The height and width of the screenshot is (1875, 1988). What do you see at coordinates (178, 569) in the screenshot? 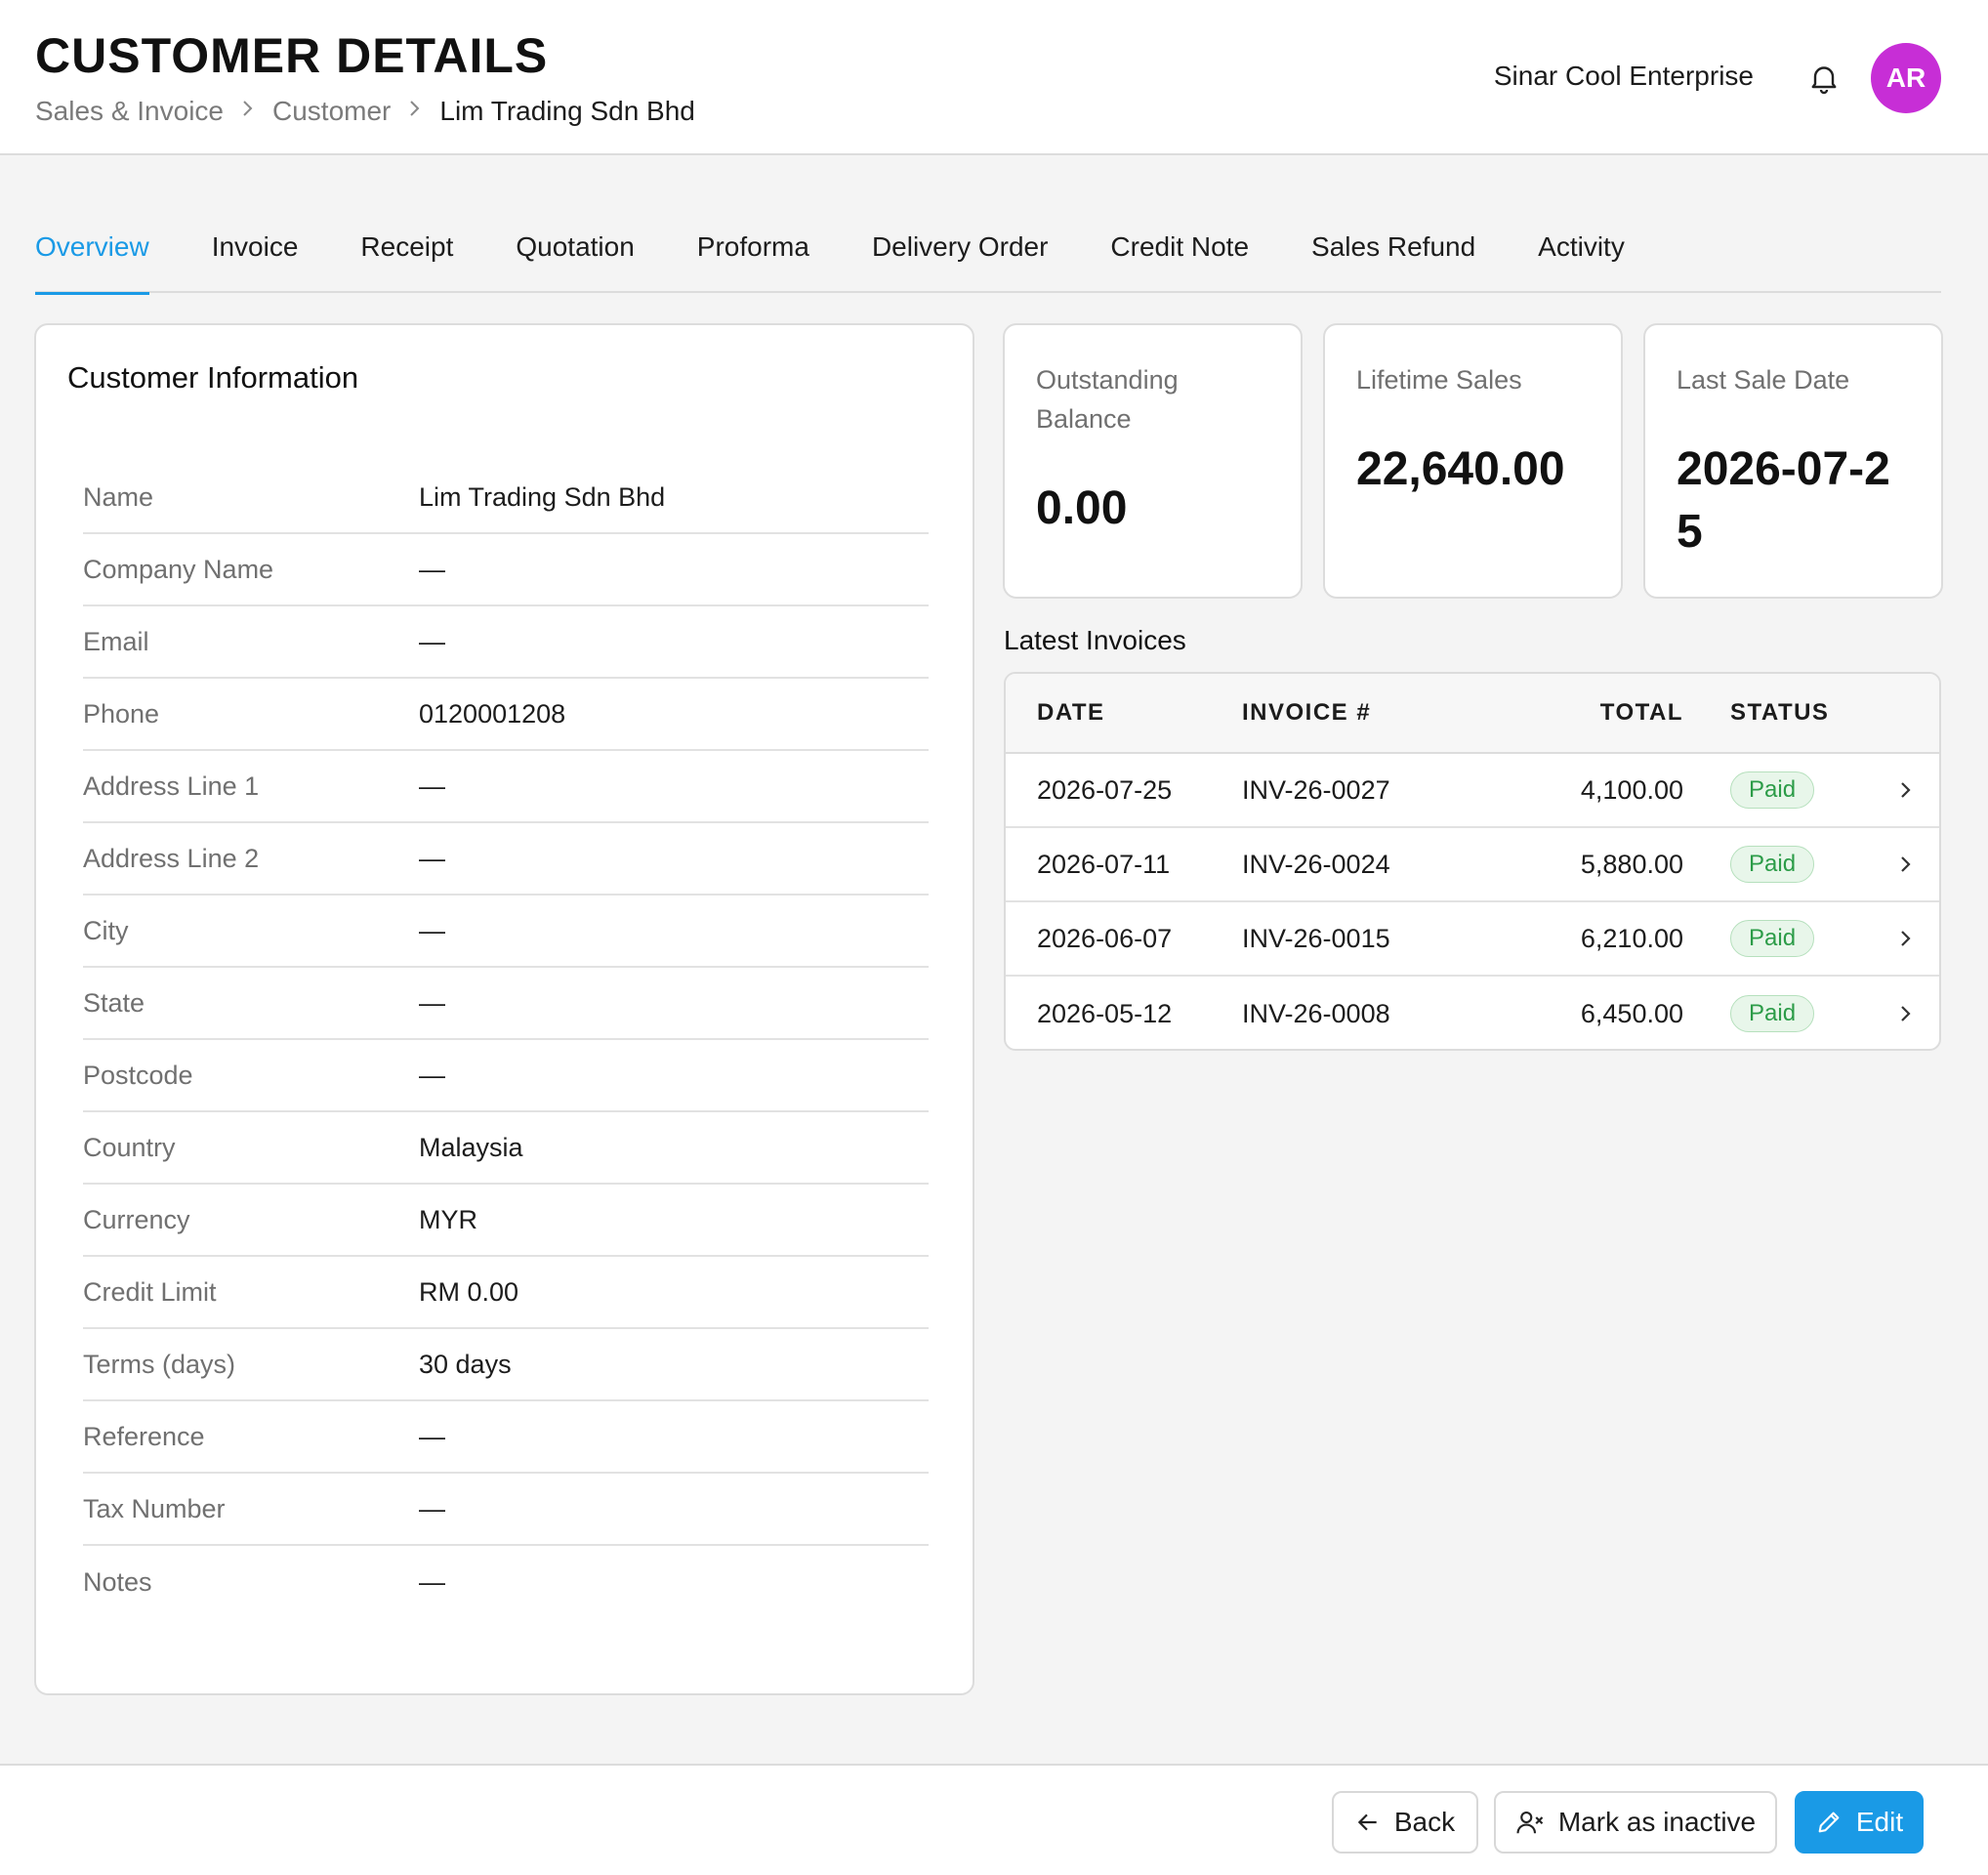
I see `field-label: Company Name` at bounding box center [178, 569].